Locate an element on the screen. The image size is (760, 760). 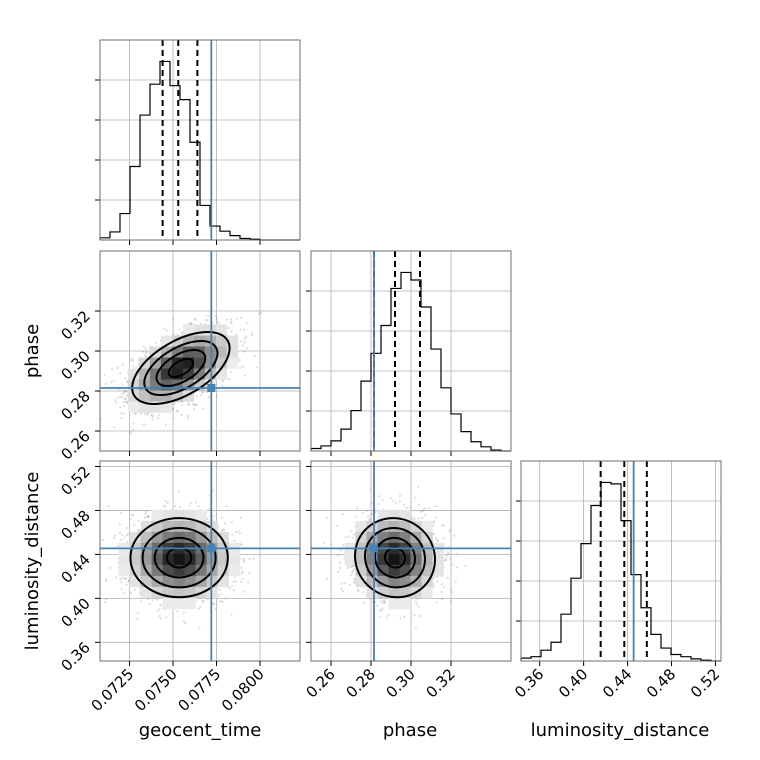
histogram-step is located at coordinates (410, 361).